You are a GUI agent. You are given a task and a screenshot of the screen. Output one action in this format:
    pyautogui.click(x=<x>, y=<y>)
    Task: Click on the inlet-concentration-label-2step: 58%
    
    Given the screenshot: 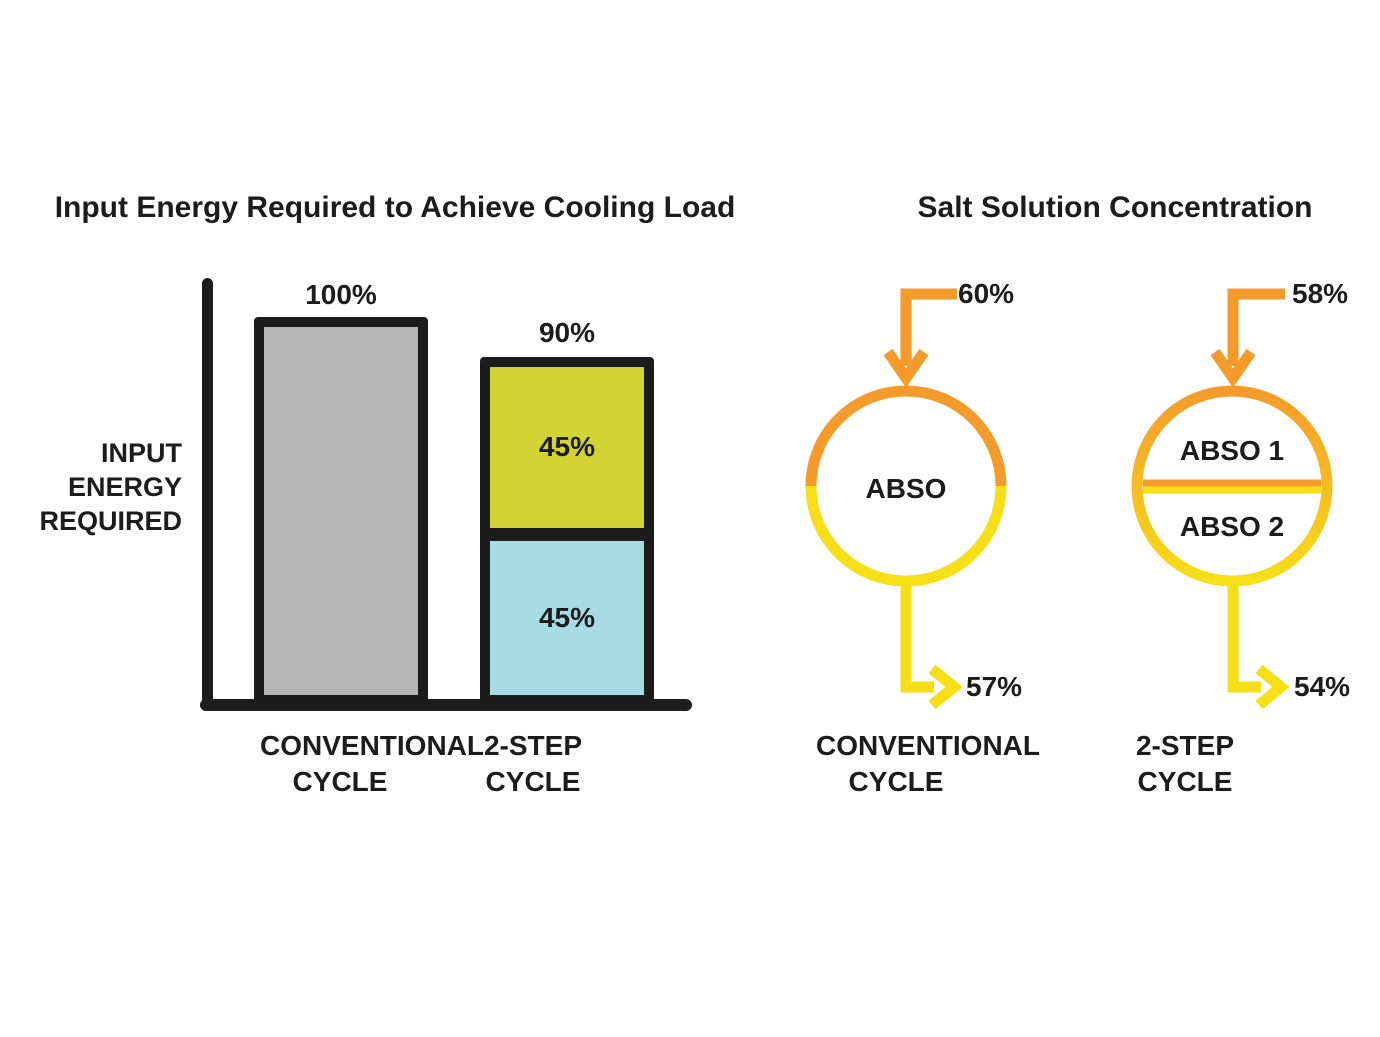 What is the action you would take?
    pyautogui.click(x=1320, y=293)
    